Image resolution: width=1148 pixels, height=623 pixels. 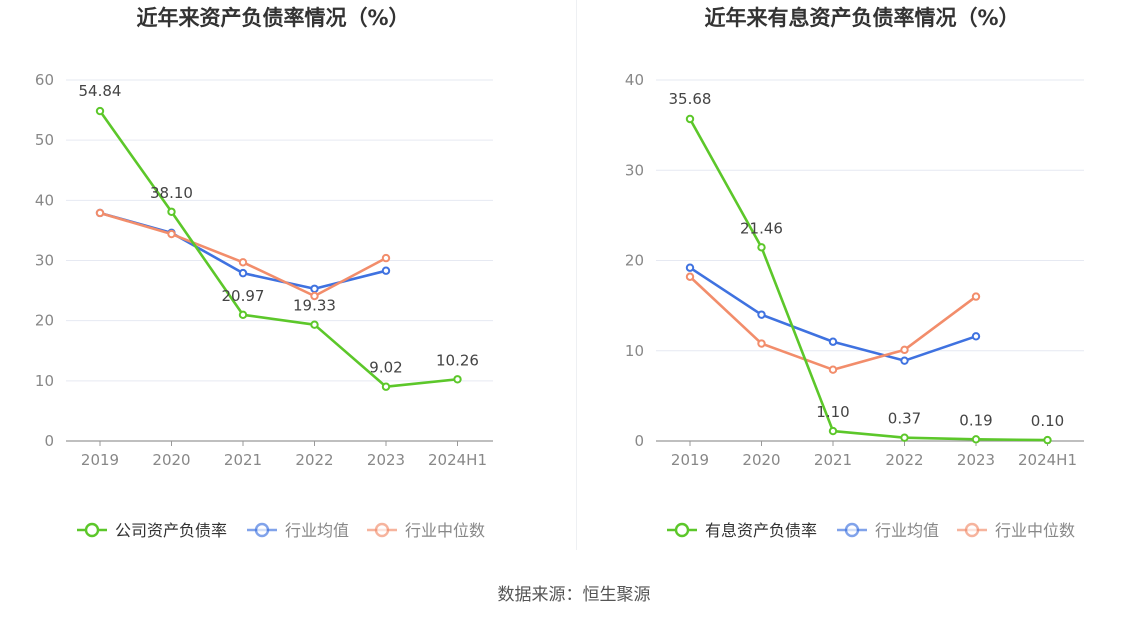 What do you see at coordinates (457, 360) in the screenshot?
I see `data-label: 10.26` at bounding box center [457, 360].